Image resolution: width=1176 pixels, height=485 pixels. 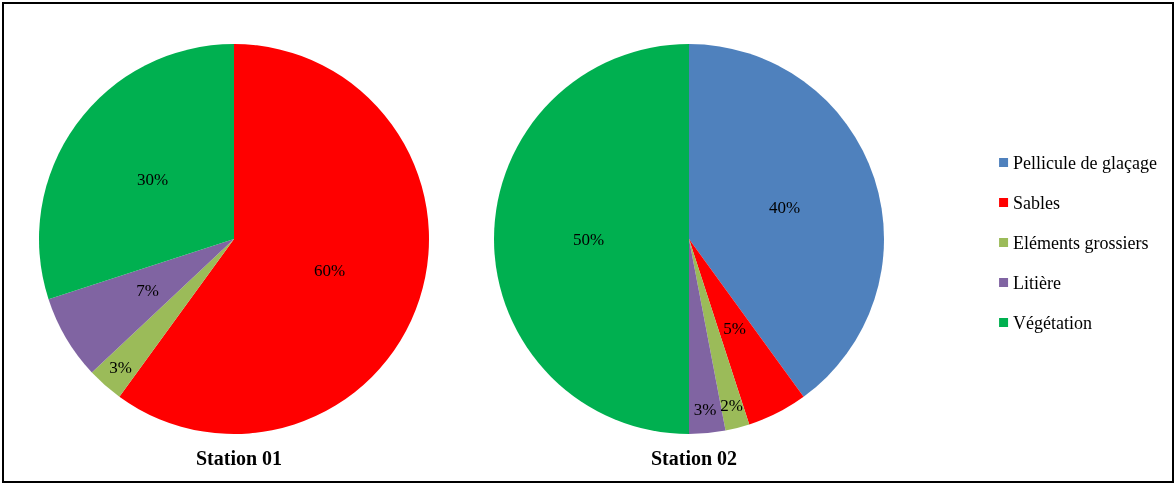 What do you see at coordinates (588, 239) in the screenshot?
I see `data-label: 50%` at bounding box center [588, 239].